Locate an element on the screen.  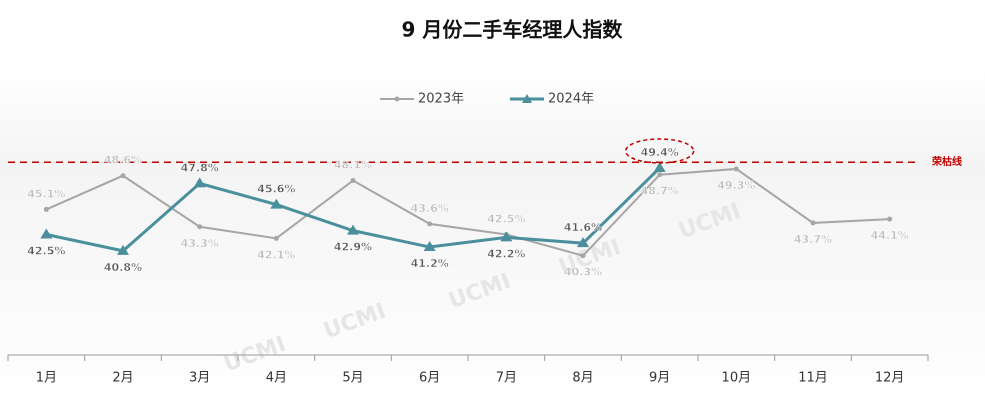
data-label: 48.1% is located at coordinates (353, 165).